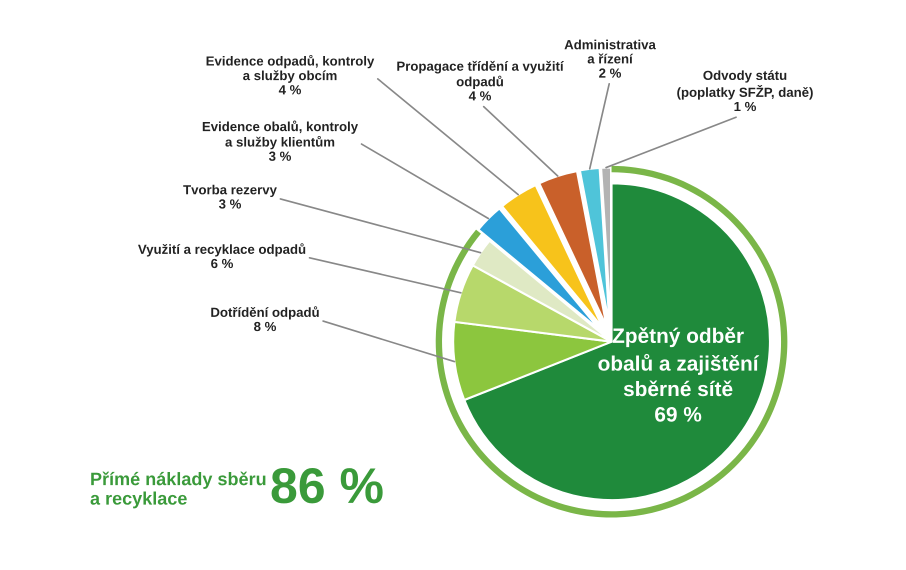 The height and width of the screenshot is (570, 906). I want to click on slice-label: Administrativa a řízení, so click(610, 52).